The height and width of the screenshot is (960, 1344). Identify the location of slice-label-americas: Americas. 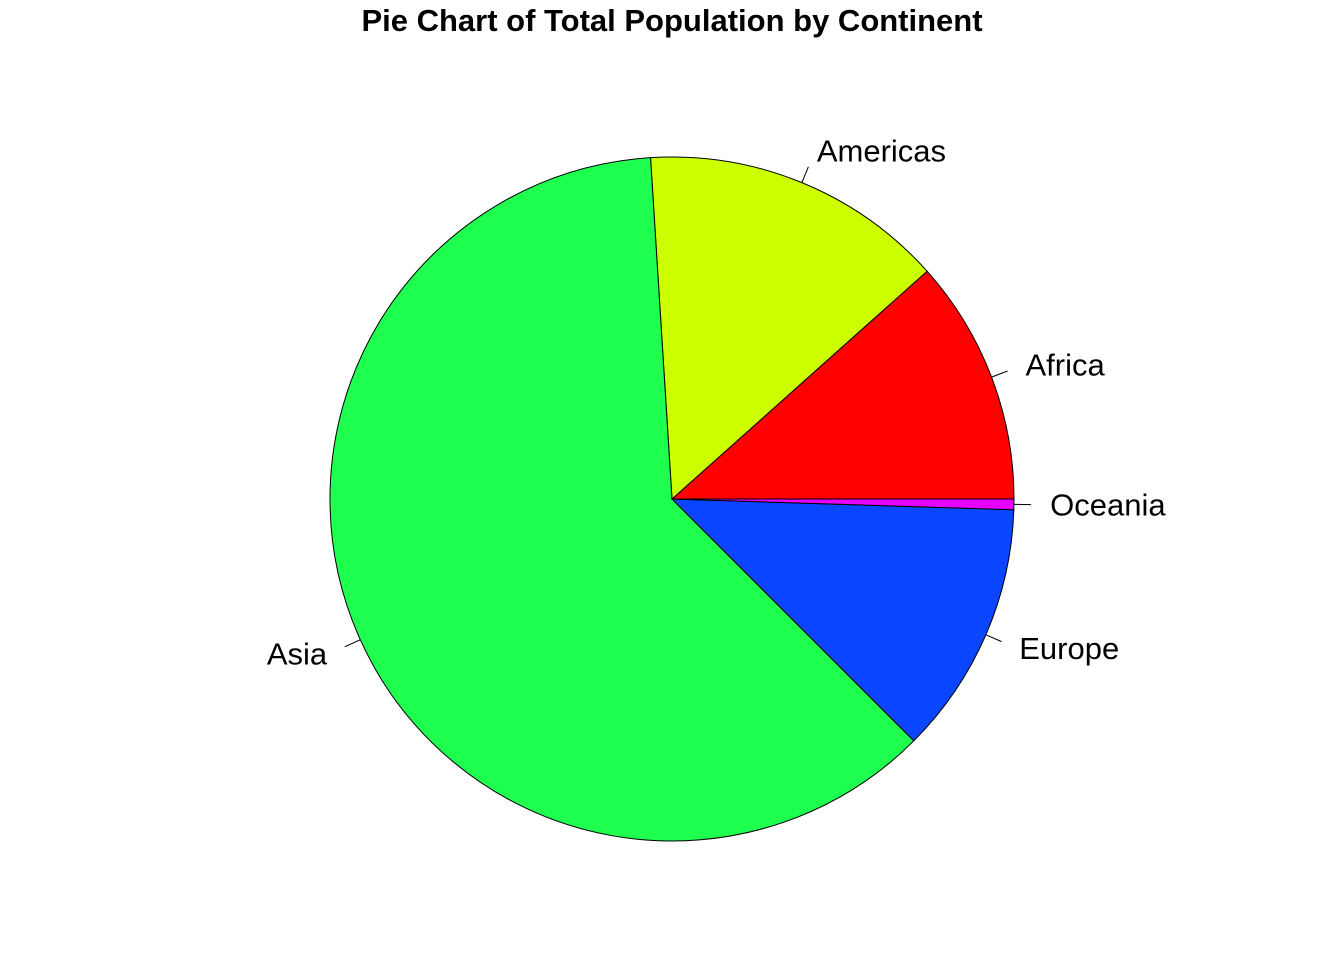
(881, 150).